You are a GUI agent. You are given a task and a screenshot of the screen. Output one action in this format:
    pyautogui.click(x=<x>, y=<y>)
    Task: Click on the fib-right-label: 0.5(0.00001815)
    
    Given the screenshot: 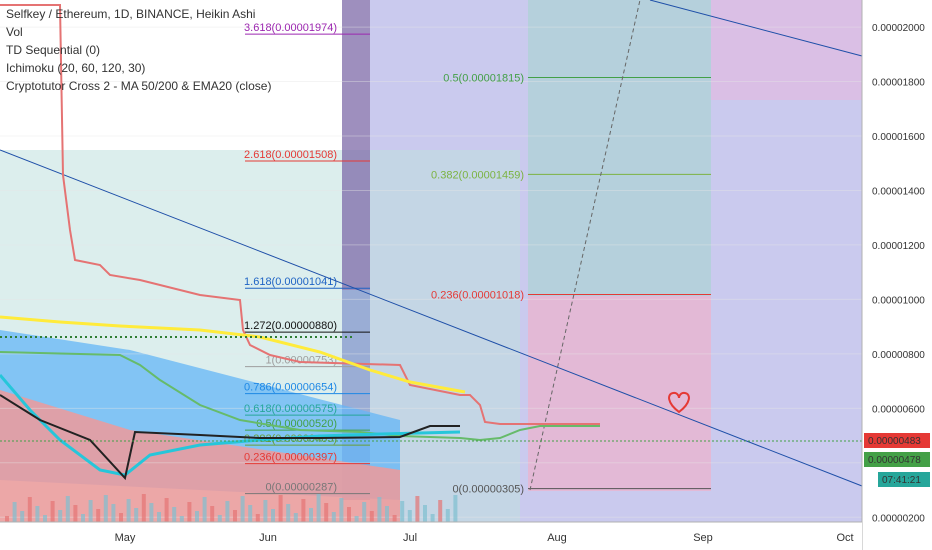 What is the action you would take?
    pyautogui.click(x=483, y=78)
    